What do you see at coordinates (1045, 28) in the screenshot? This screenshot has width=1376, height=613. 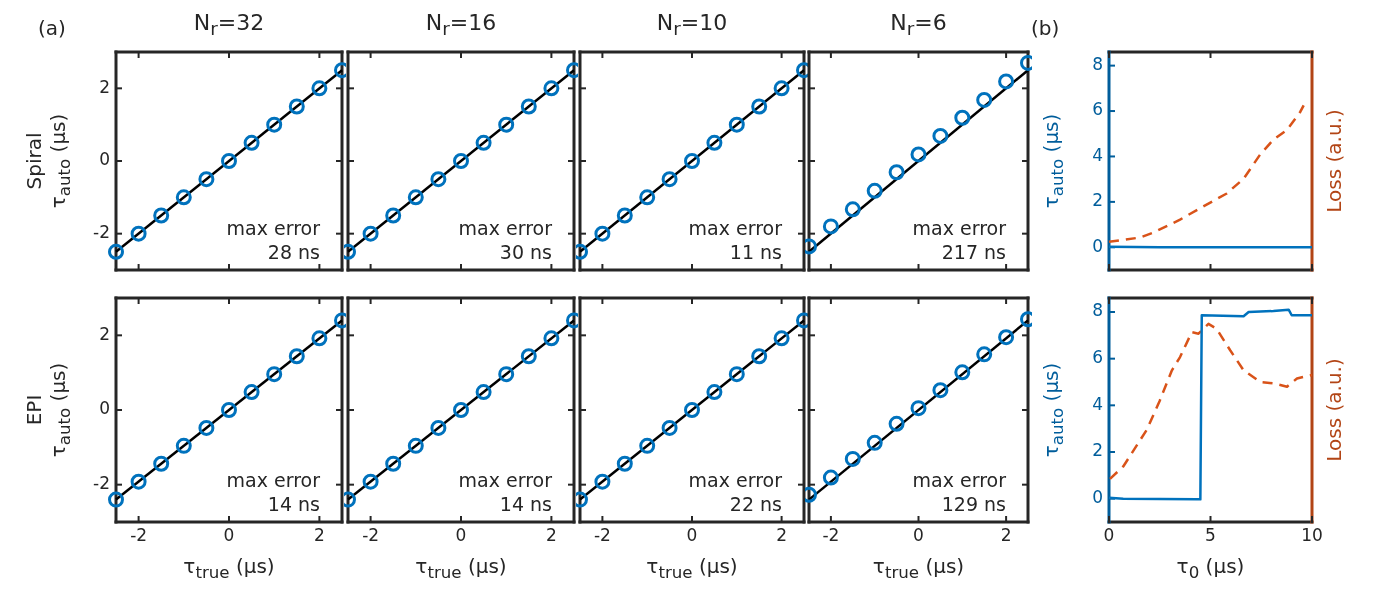 I see `text: (b)` at bounding box center [1045, 28].